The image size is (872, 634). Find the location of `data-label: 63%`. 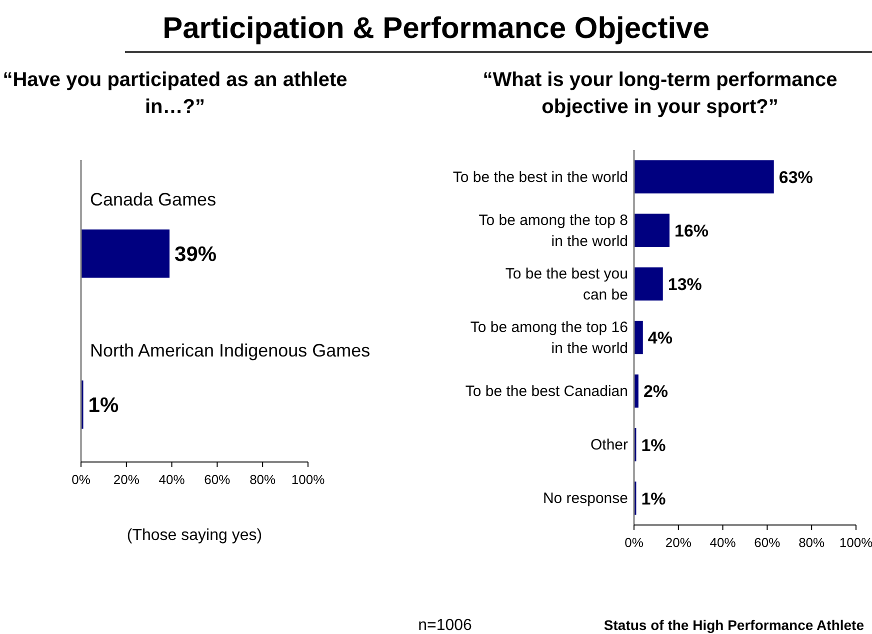

data-label: 63% is located at coordinates (795, 177).